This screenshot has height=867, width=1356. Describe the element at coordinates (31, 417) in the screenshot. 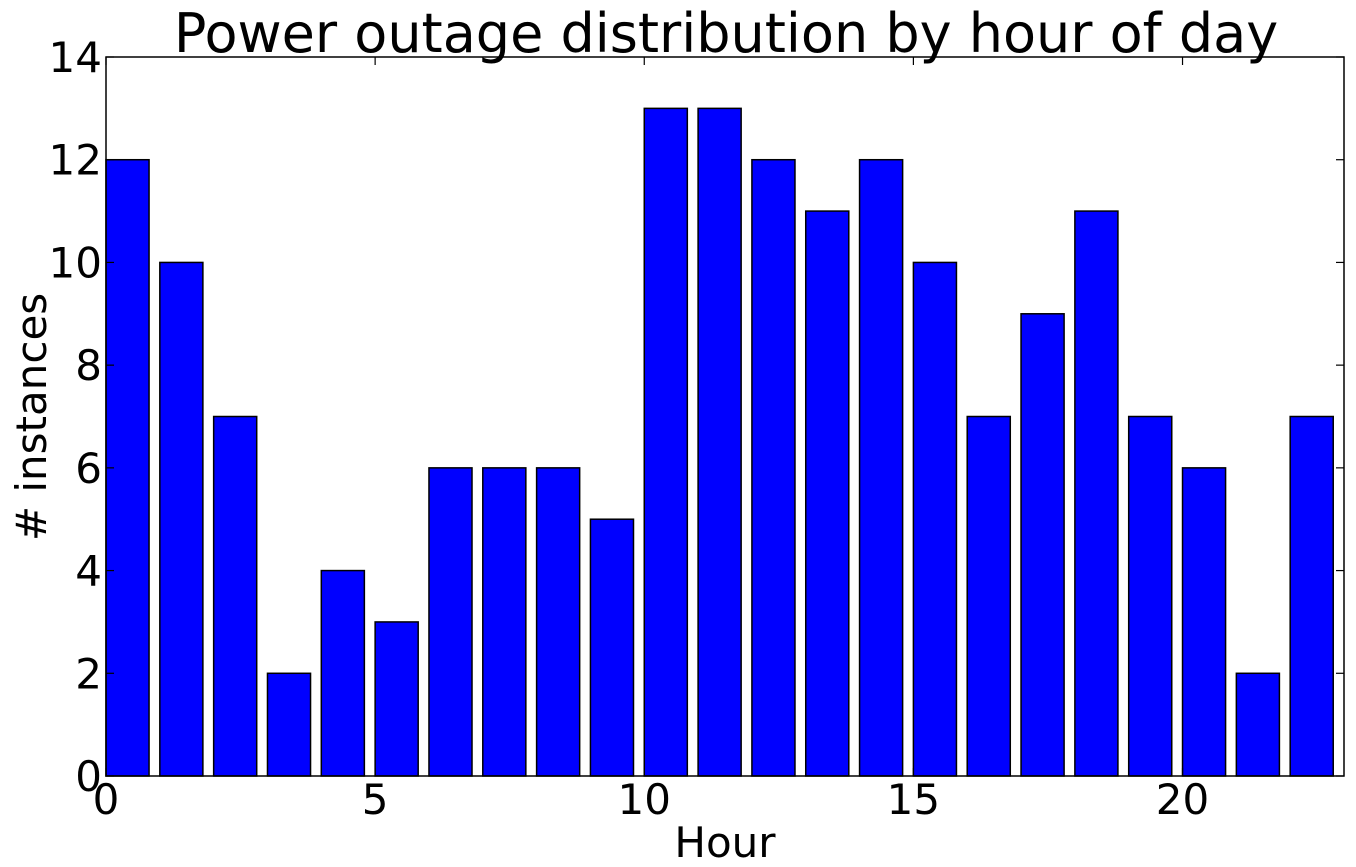

I see `y-axis-label: # instances` at that location.